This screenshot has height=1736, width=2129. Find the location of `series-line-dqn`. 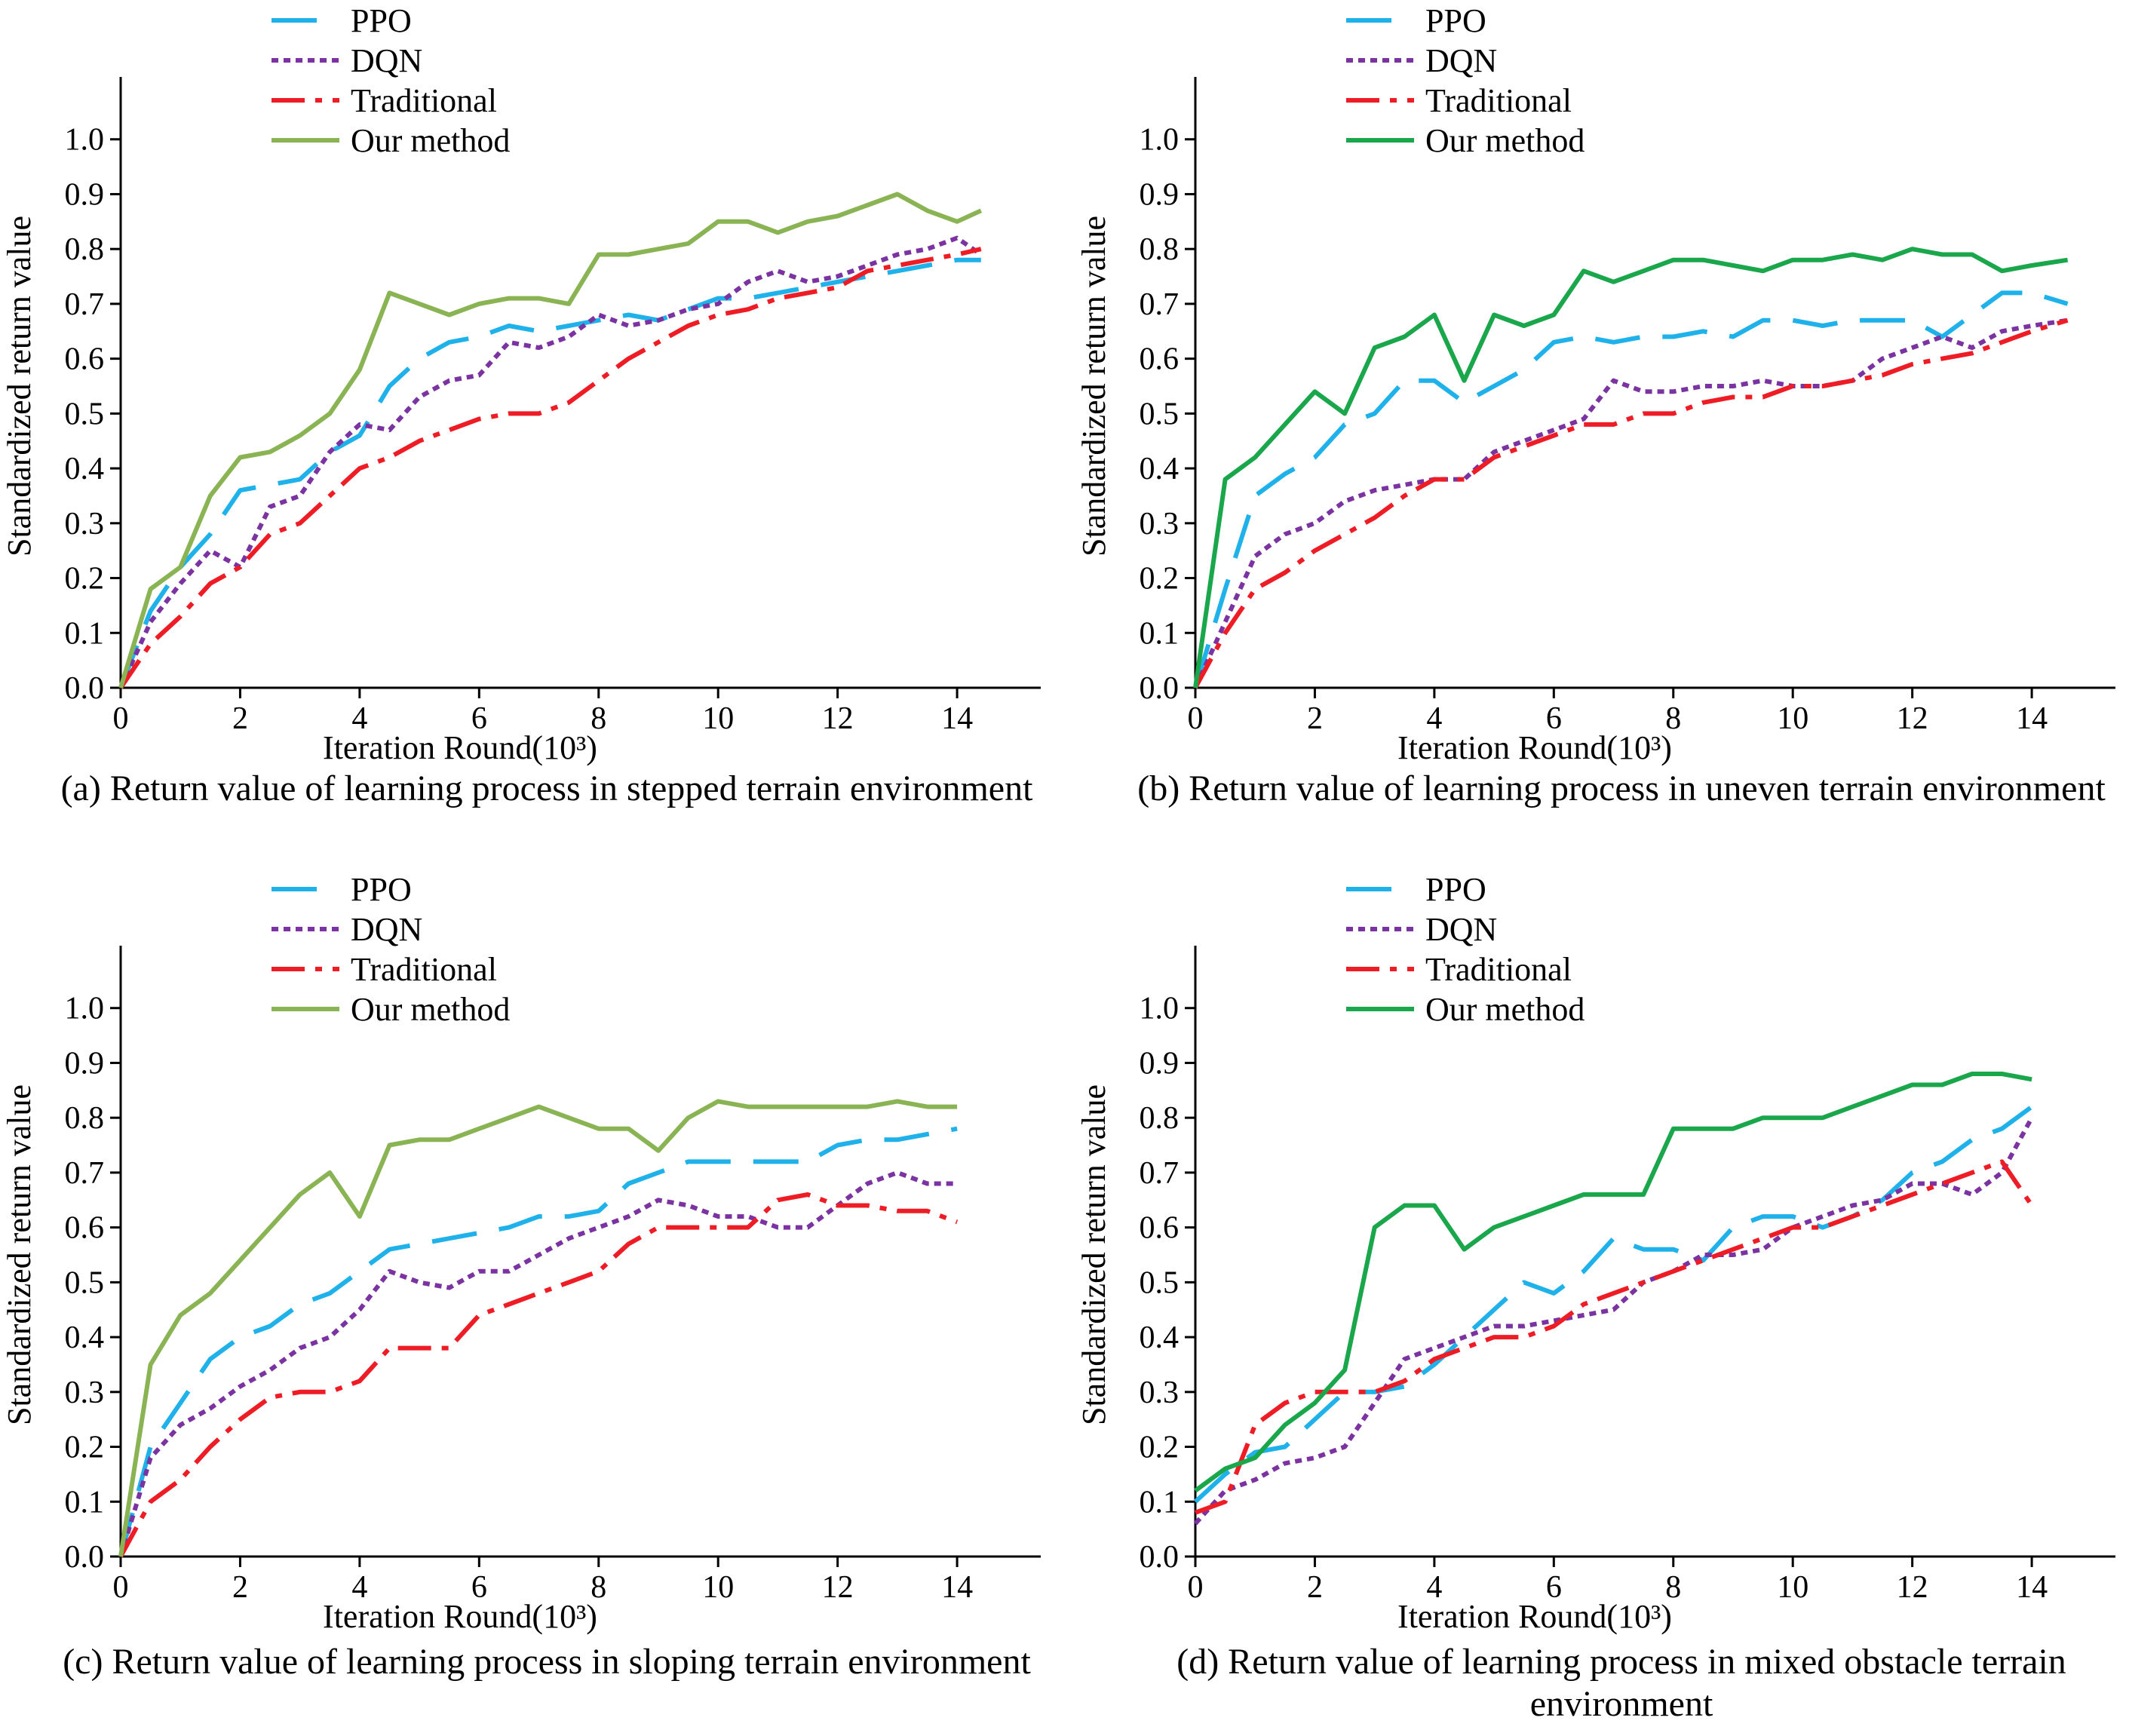

series-line-dqn is located at coordinates (550, 462).